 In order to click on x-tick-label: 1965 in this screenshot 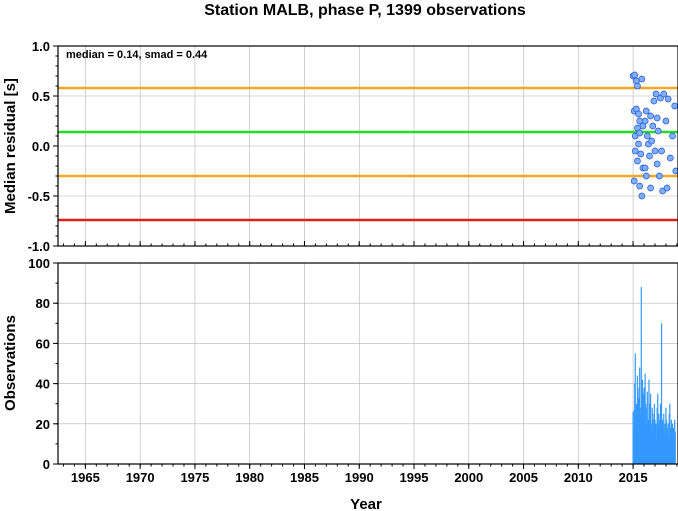, I will do `click(85, 477)`.